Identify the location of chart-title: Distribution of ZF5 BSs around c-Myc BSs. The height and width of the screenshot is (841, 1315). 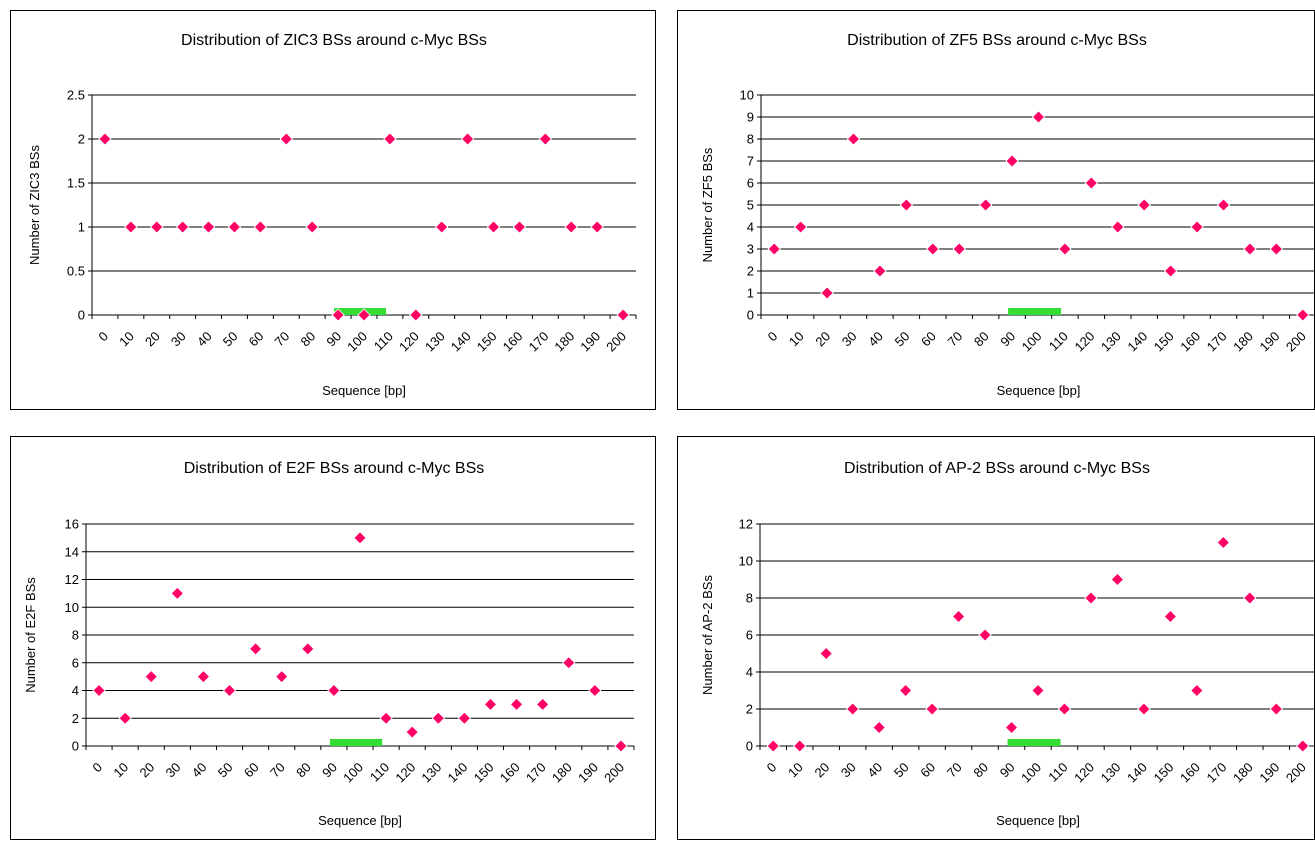
(997, 40).